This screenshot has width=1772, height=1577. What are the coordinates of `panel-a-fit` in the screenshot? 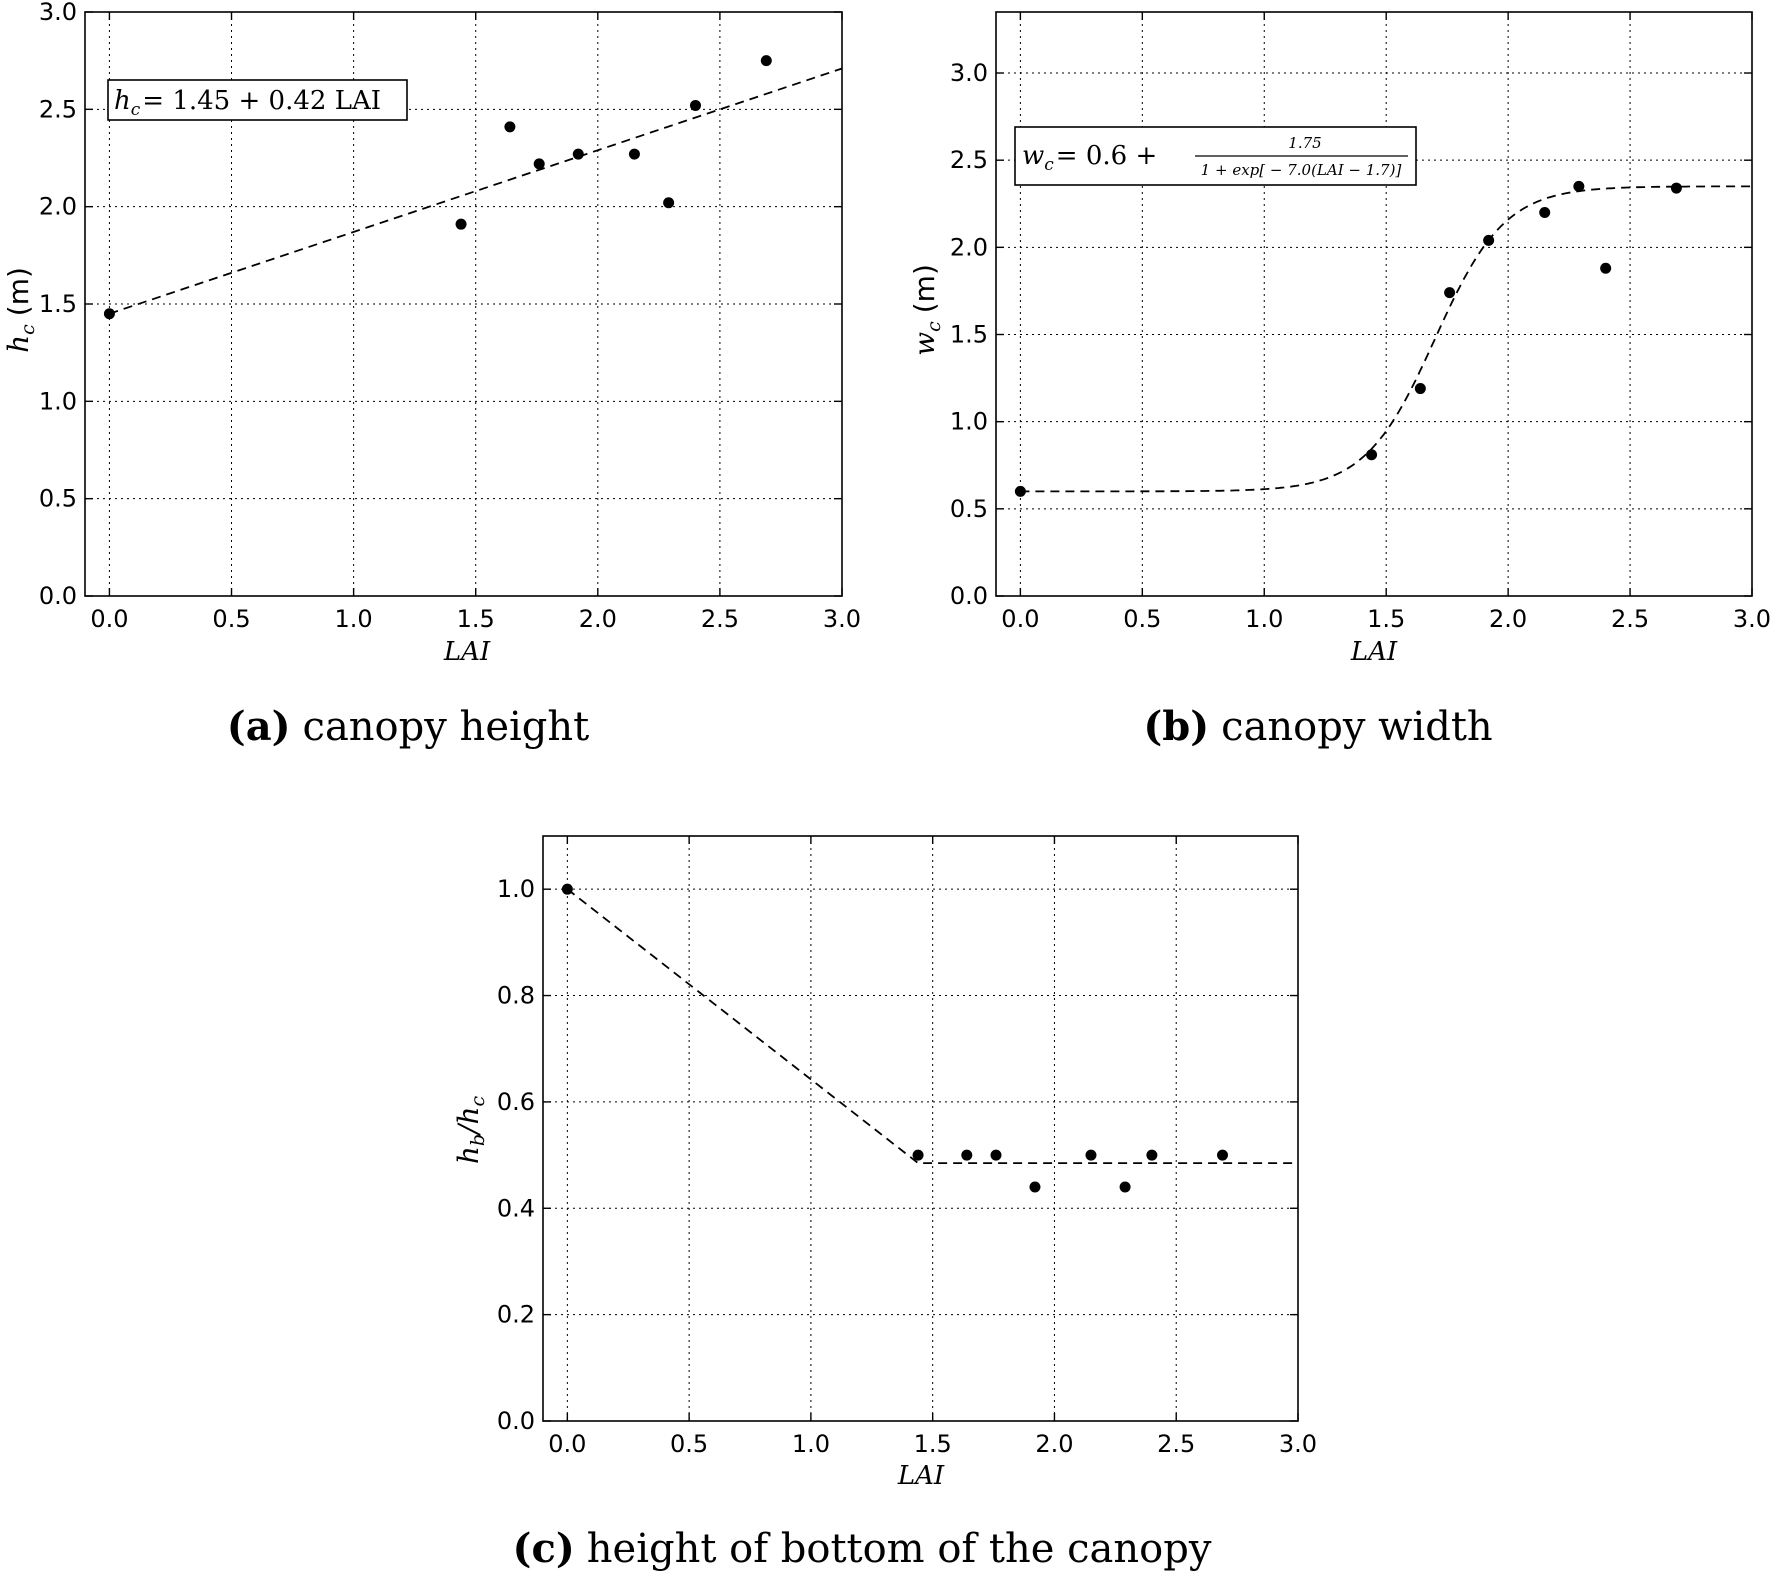 It's located at (476, 191).